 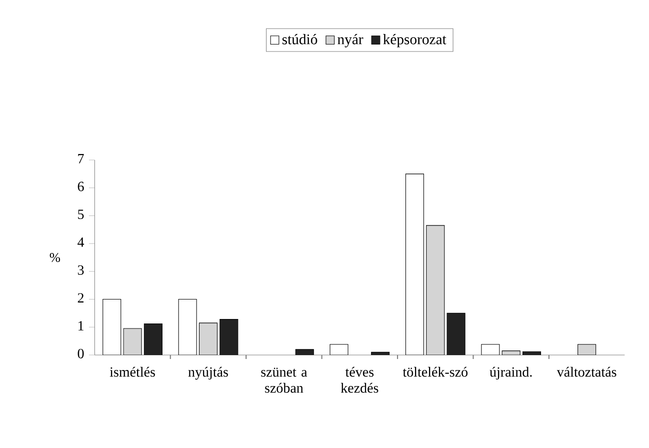 I want to click on x-tick-label: változtatás, so click(x=586, y=371).